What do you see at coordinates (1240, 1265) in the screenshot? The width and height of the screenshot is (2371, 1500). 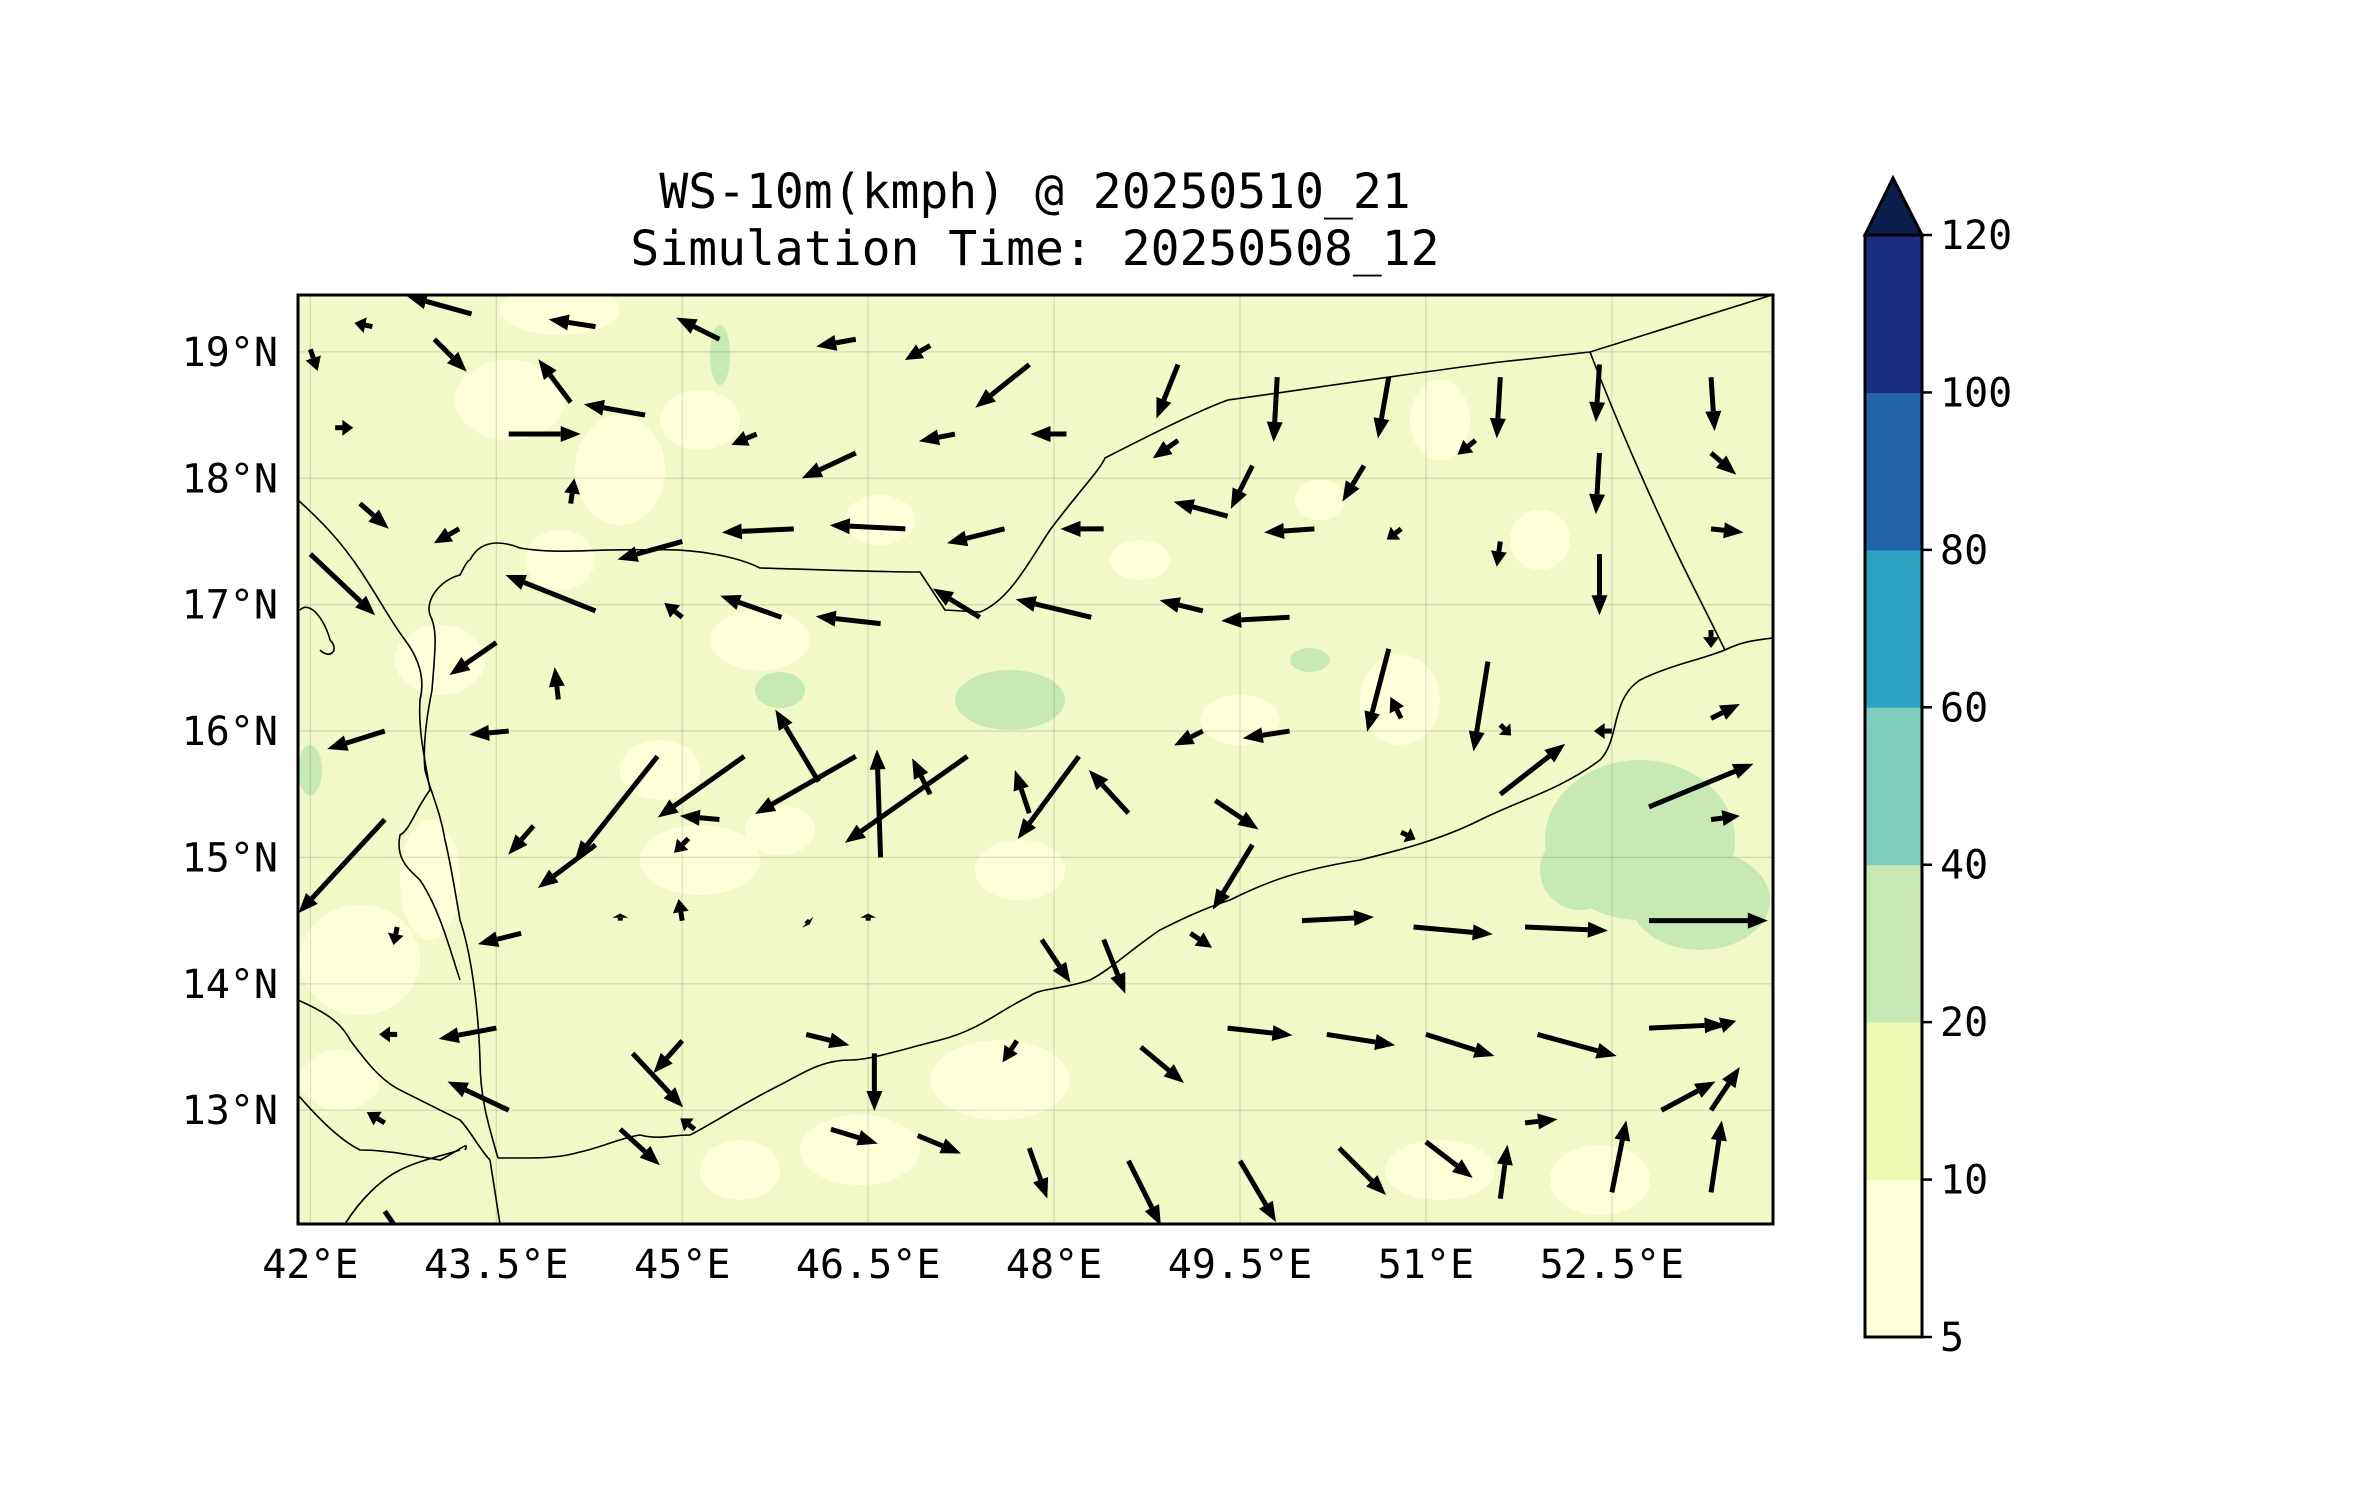 I see `x-tick-label: 49.5°E` at bounding box center [1240, 1265].